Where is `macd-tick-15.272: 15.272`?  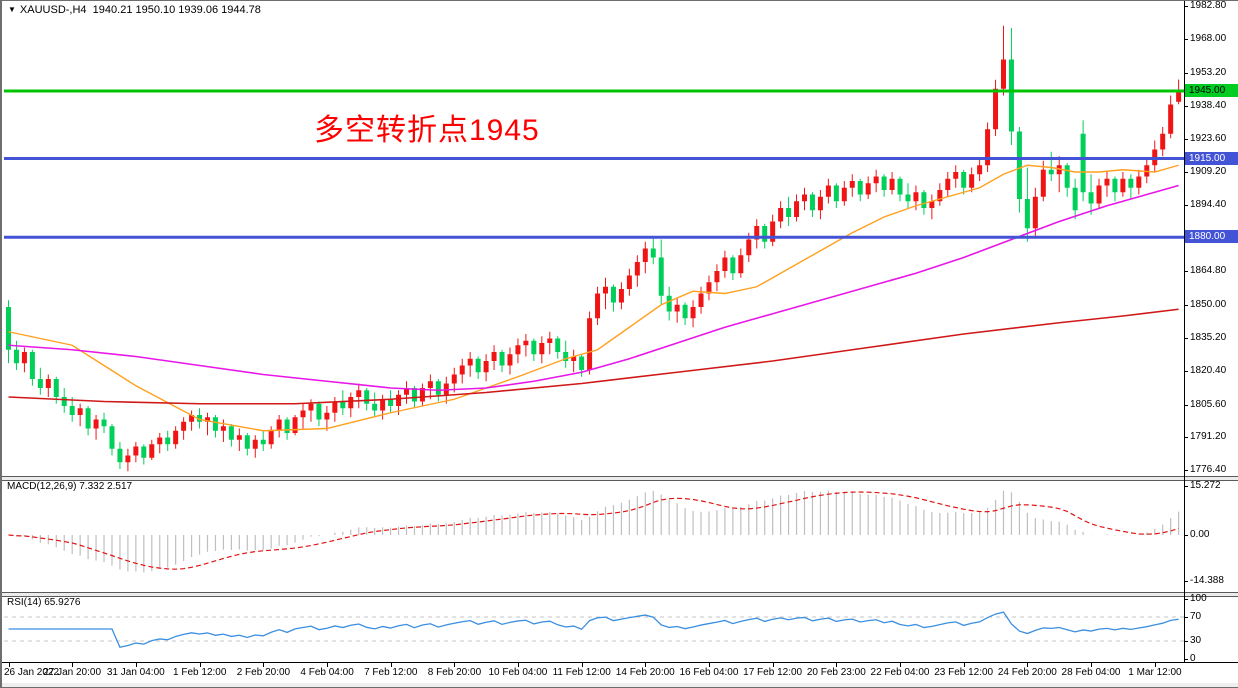 macd-tick-15.272: 15.272 is located at coordinates (1205, 485).